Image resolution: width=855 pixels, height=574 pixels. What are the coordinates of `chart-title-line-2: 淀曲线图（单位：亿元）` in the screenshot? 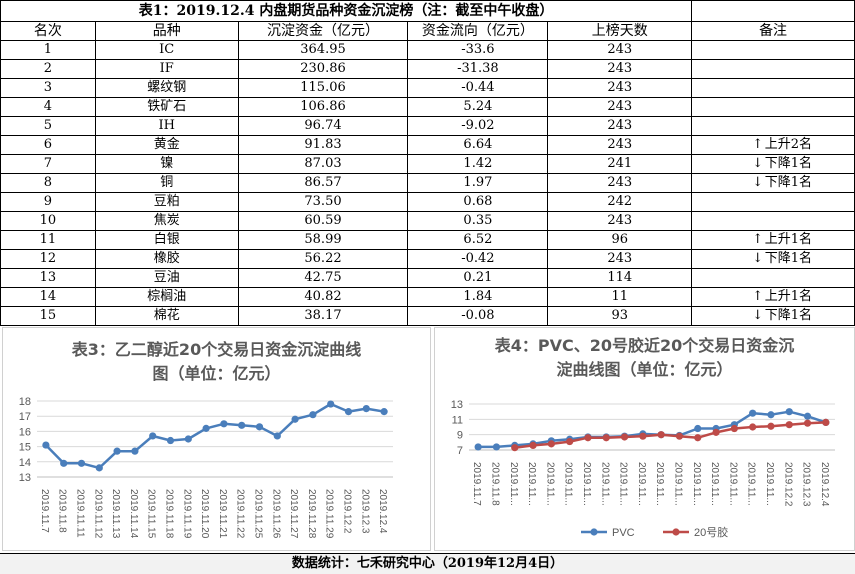 It's located at (644, 369).